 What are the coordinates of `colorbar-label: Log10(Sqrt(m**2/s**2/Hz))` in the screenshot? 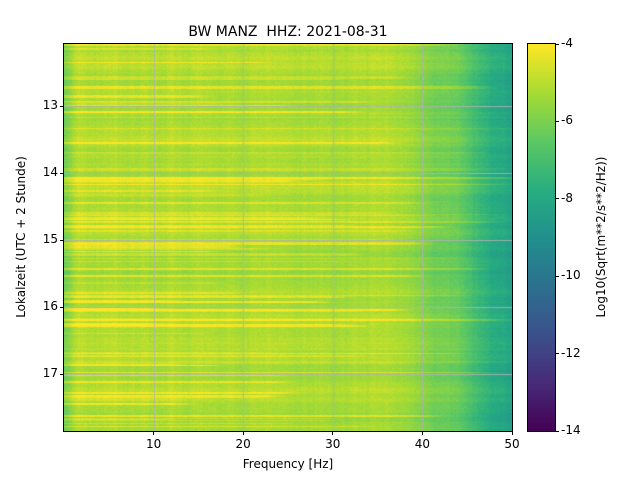 It's located at (601, 237).